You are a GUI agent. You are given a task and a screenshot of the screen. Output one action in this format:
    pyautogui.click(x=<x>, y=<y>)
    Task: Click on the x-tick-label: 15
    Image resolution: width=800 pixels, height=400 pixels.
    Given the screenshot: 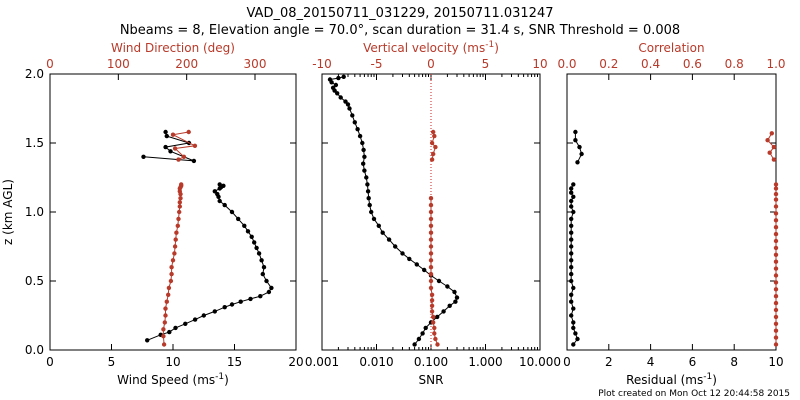 What is the action you would take?
    pyautogui.click(x=234, y=362)
    